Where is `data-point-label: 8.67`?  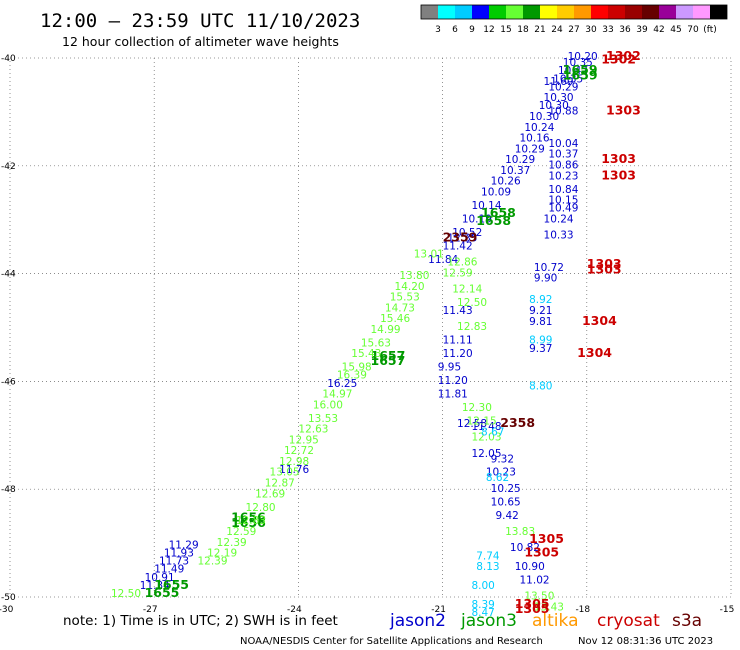
data-point-label: 8.67 is located at coordinates (492, 432).